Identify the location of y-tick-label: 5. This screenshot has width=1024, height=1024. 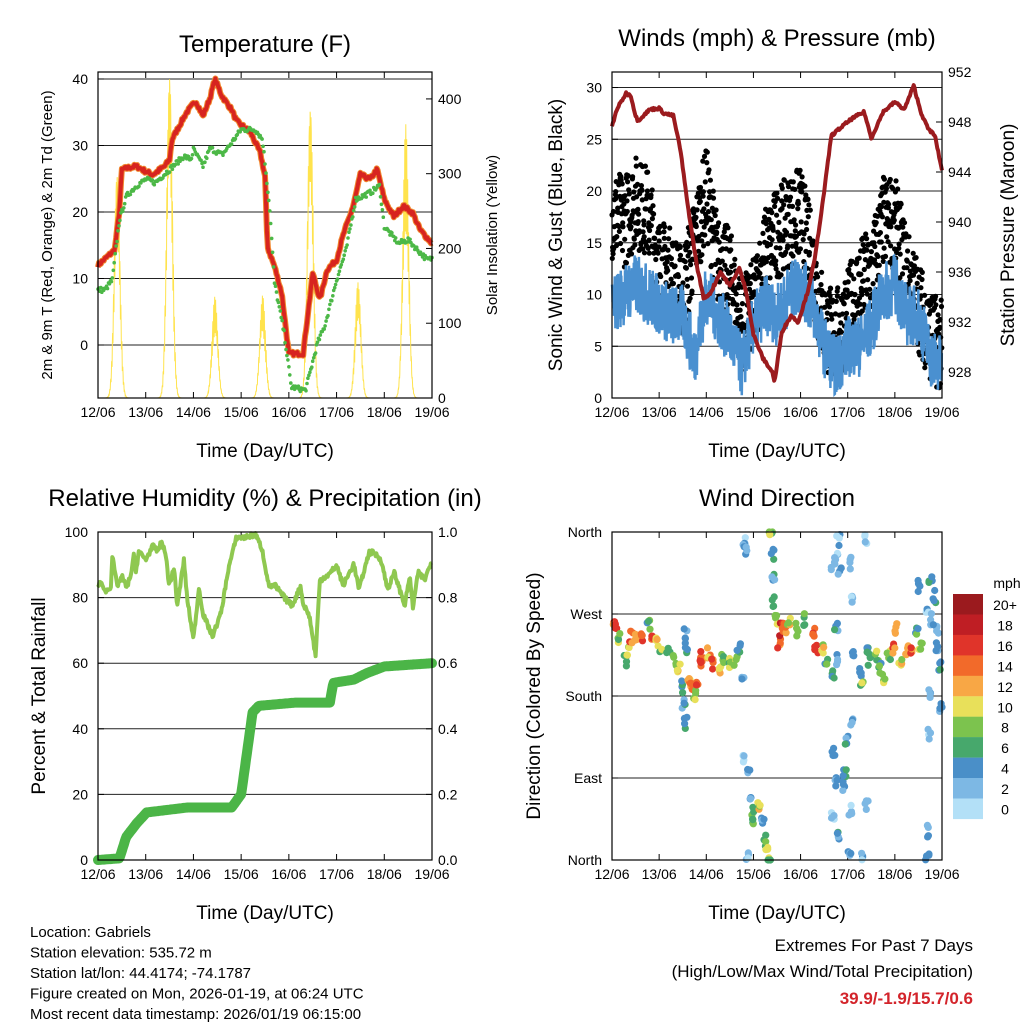
(598, 346).